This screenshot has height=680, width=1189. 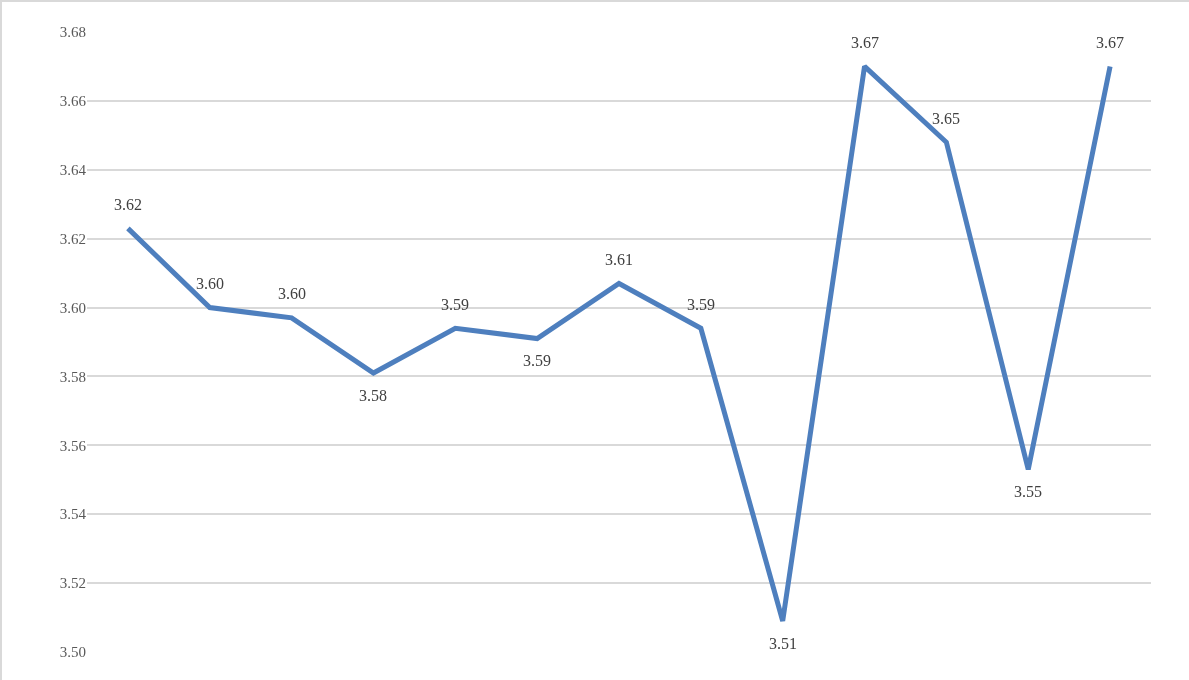 What do you see at coordinates (73, 445) in the screenshot?
I see `y-tick-label: 3.56` at bounding box center [73, 445].